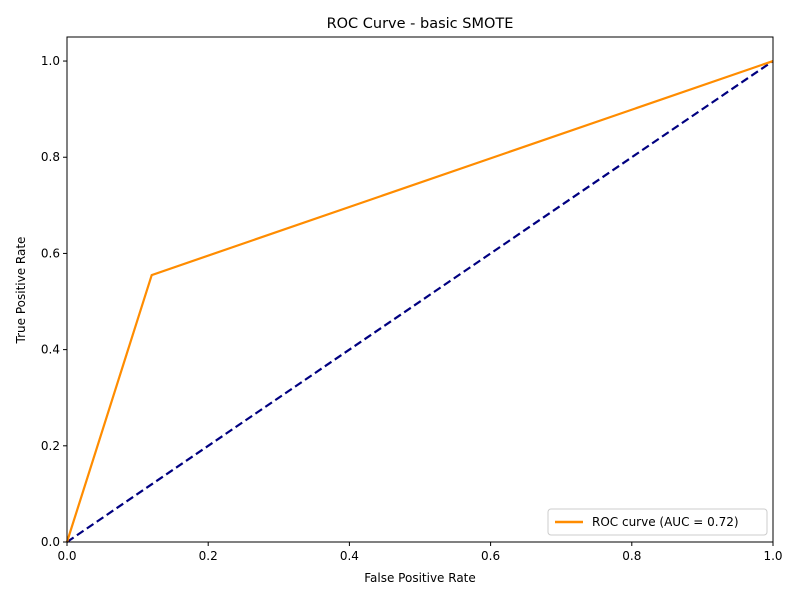 This screenshot has height=600, width=800. What do you see at coordinates (50, 446) in the screenshot?
I see `y-tick-label: 0.2` at bounding box center [50, 446].